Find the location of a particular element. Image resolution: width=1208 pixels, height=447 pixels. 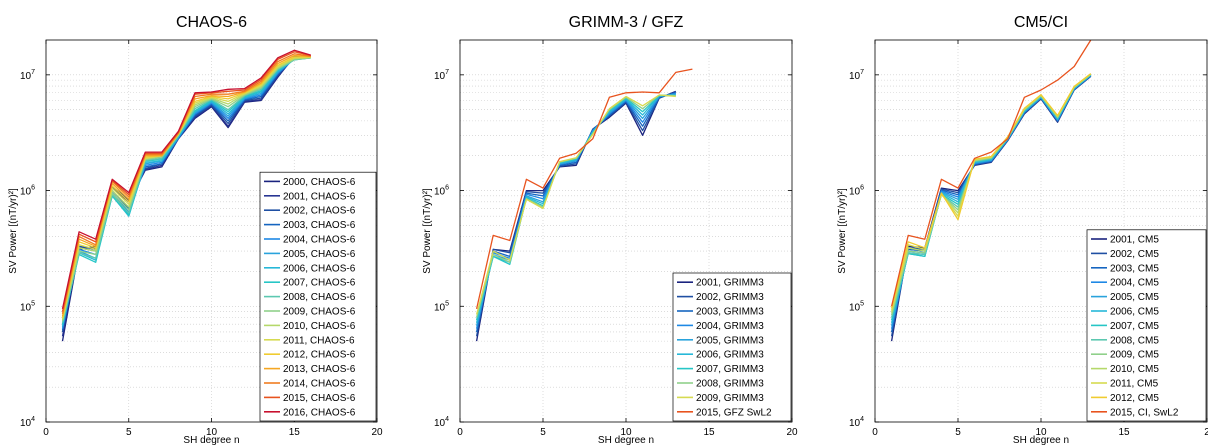

legend-label: 2004, CHAOS-6 is located at coordinates (319, 240).